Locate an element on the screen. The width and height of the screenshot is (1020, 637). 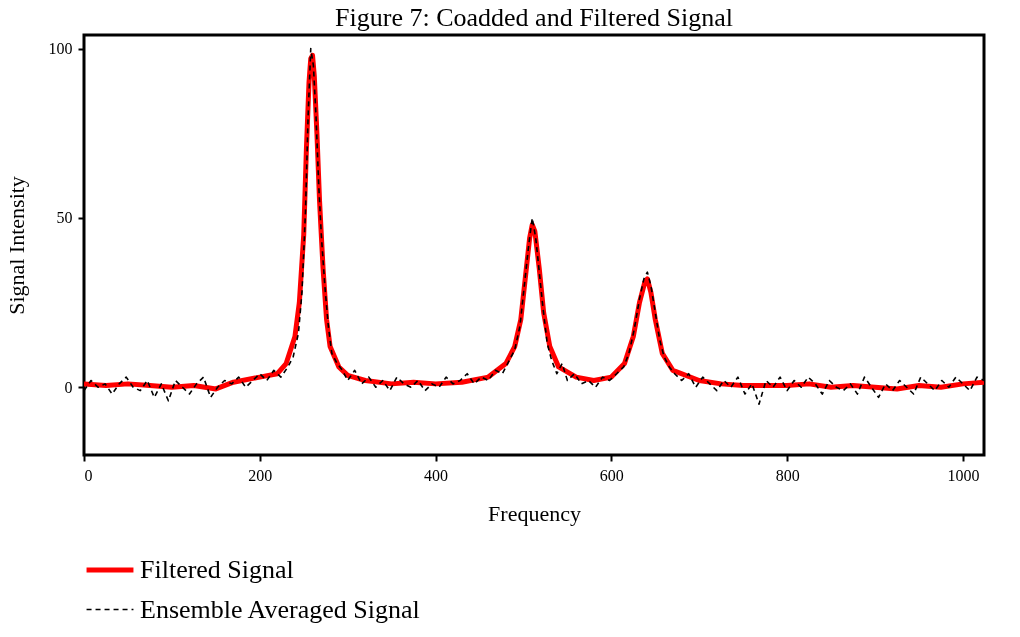
y-tick-label: 0 is located at coordinates (68, 387).